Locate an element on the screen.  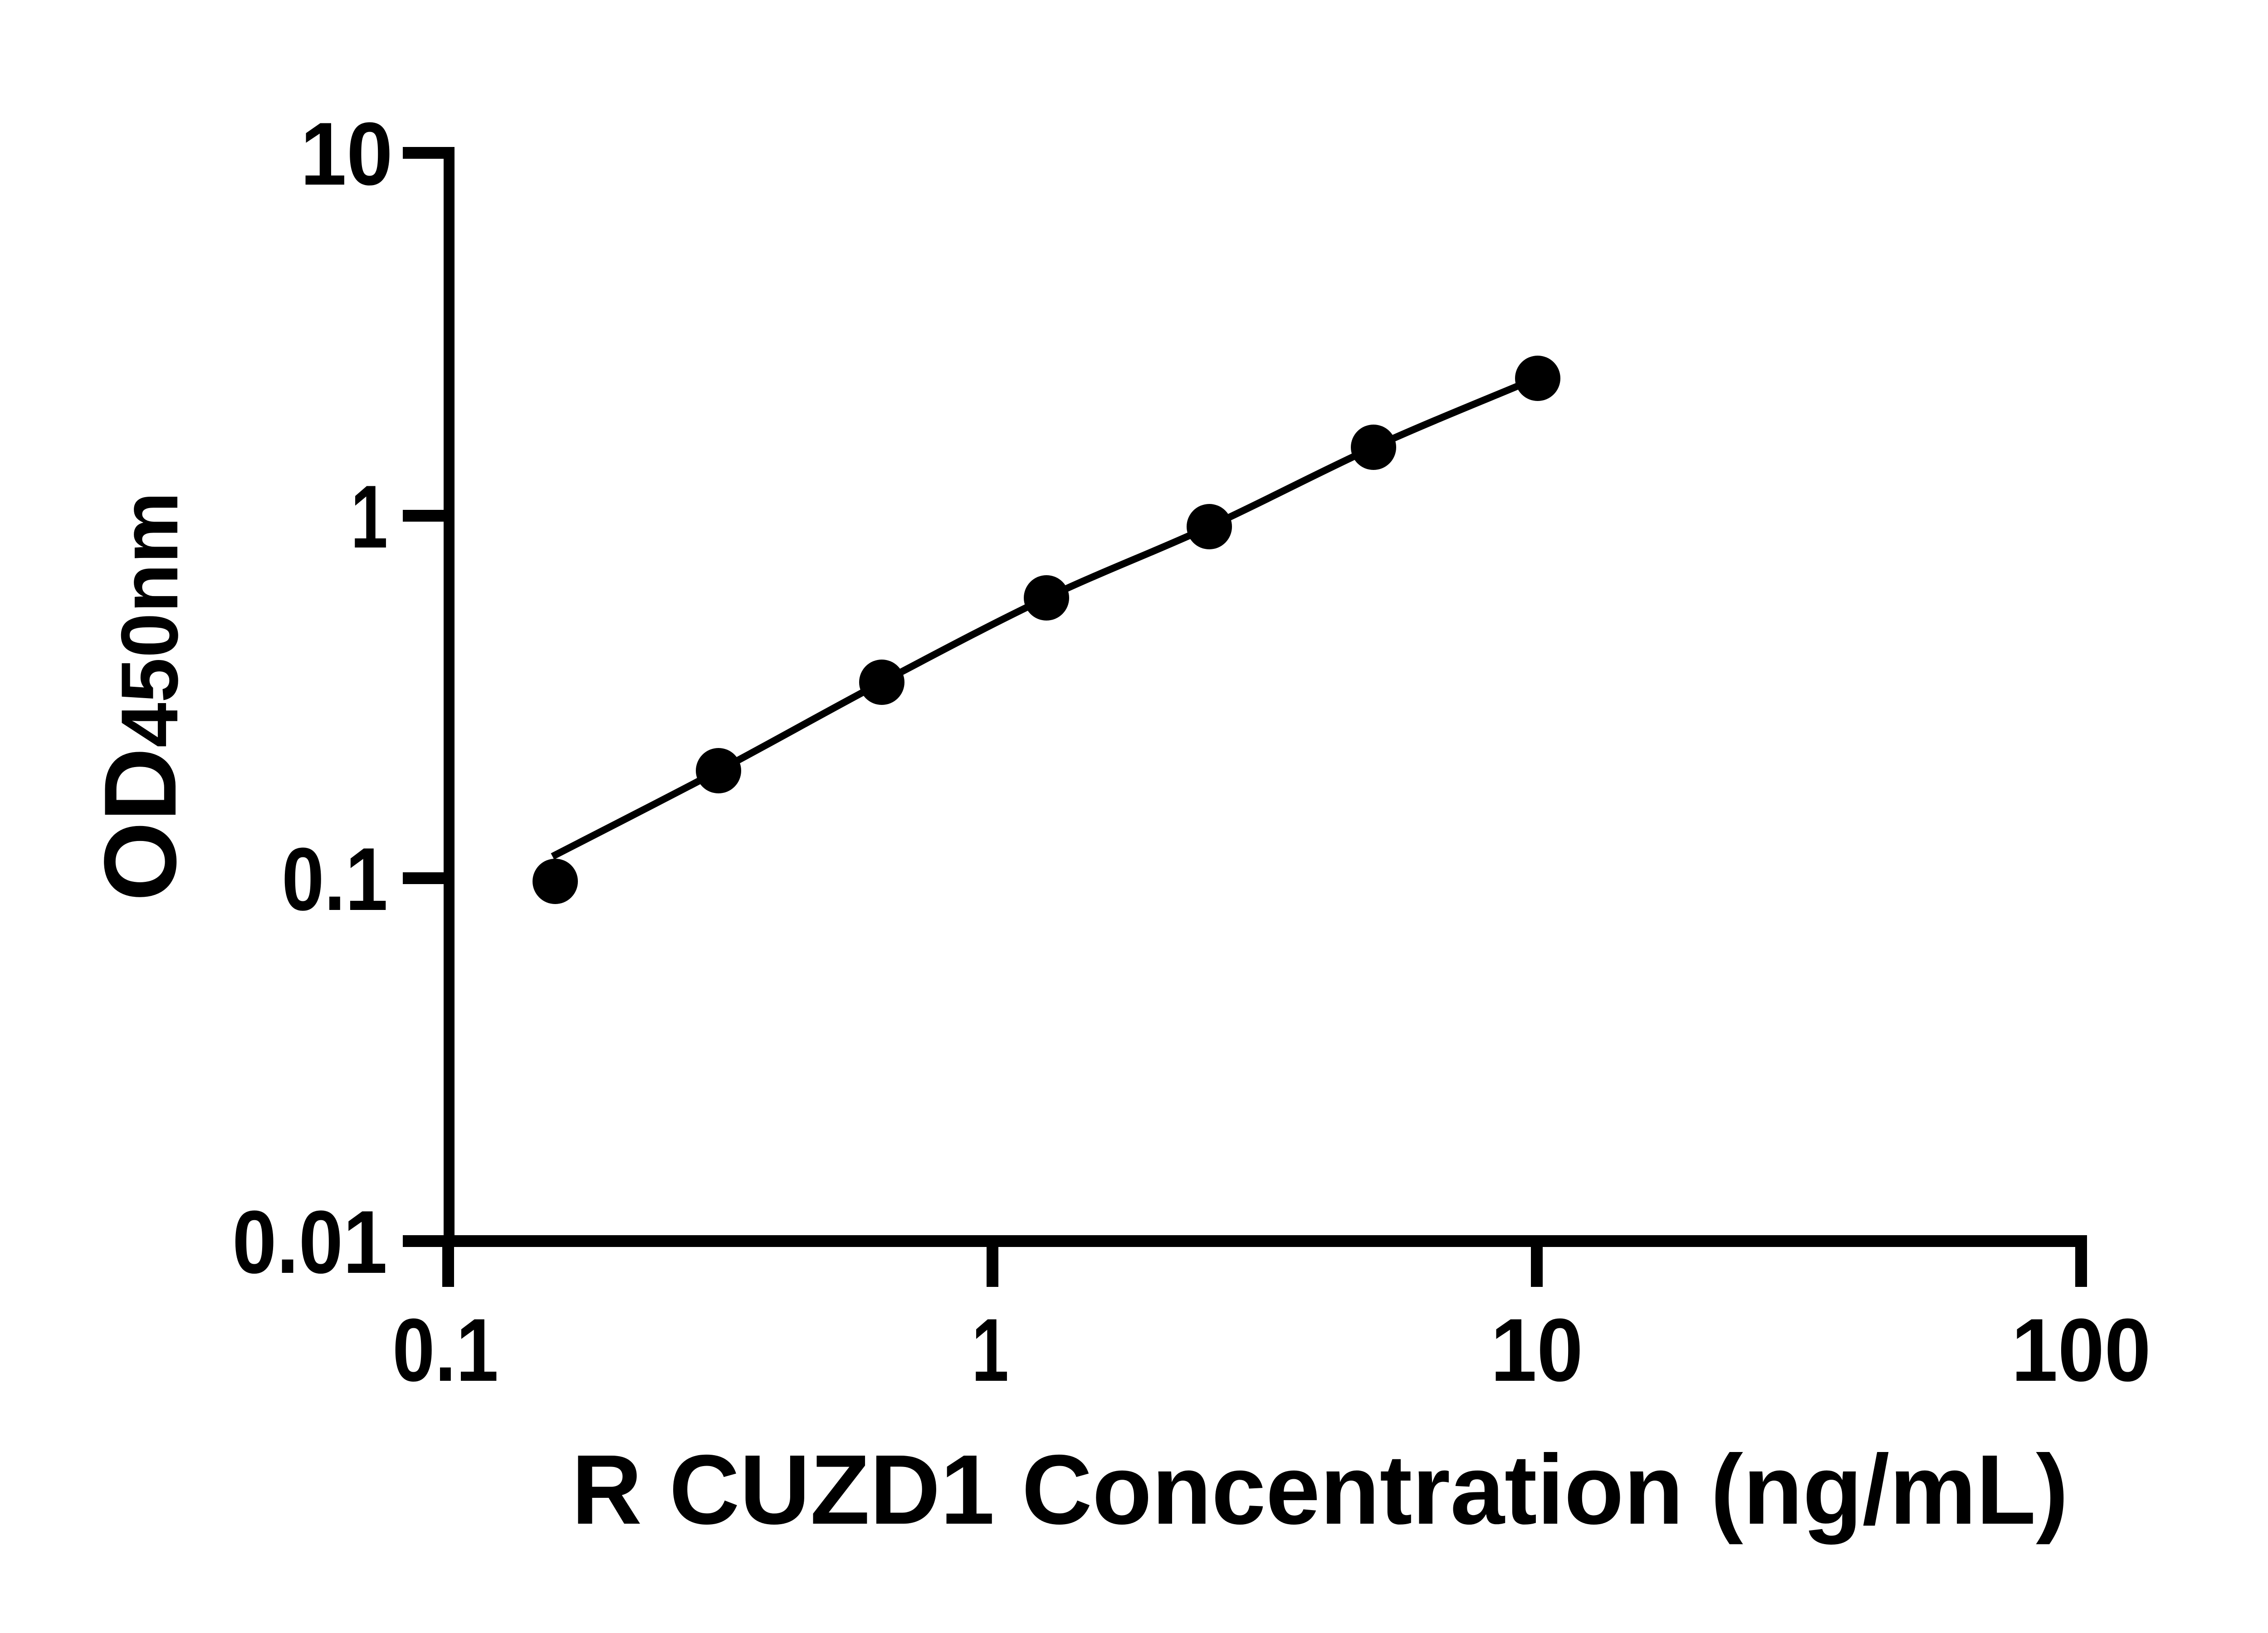
svg-text: 0.01 is located at coordinates (310, 1242).